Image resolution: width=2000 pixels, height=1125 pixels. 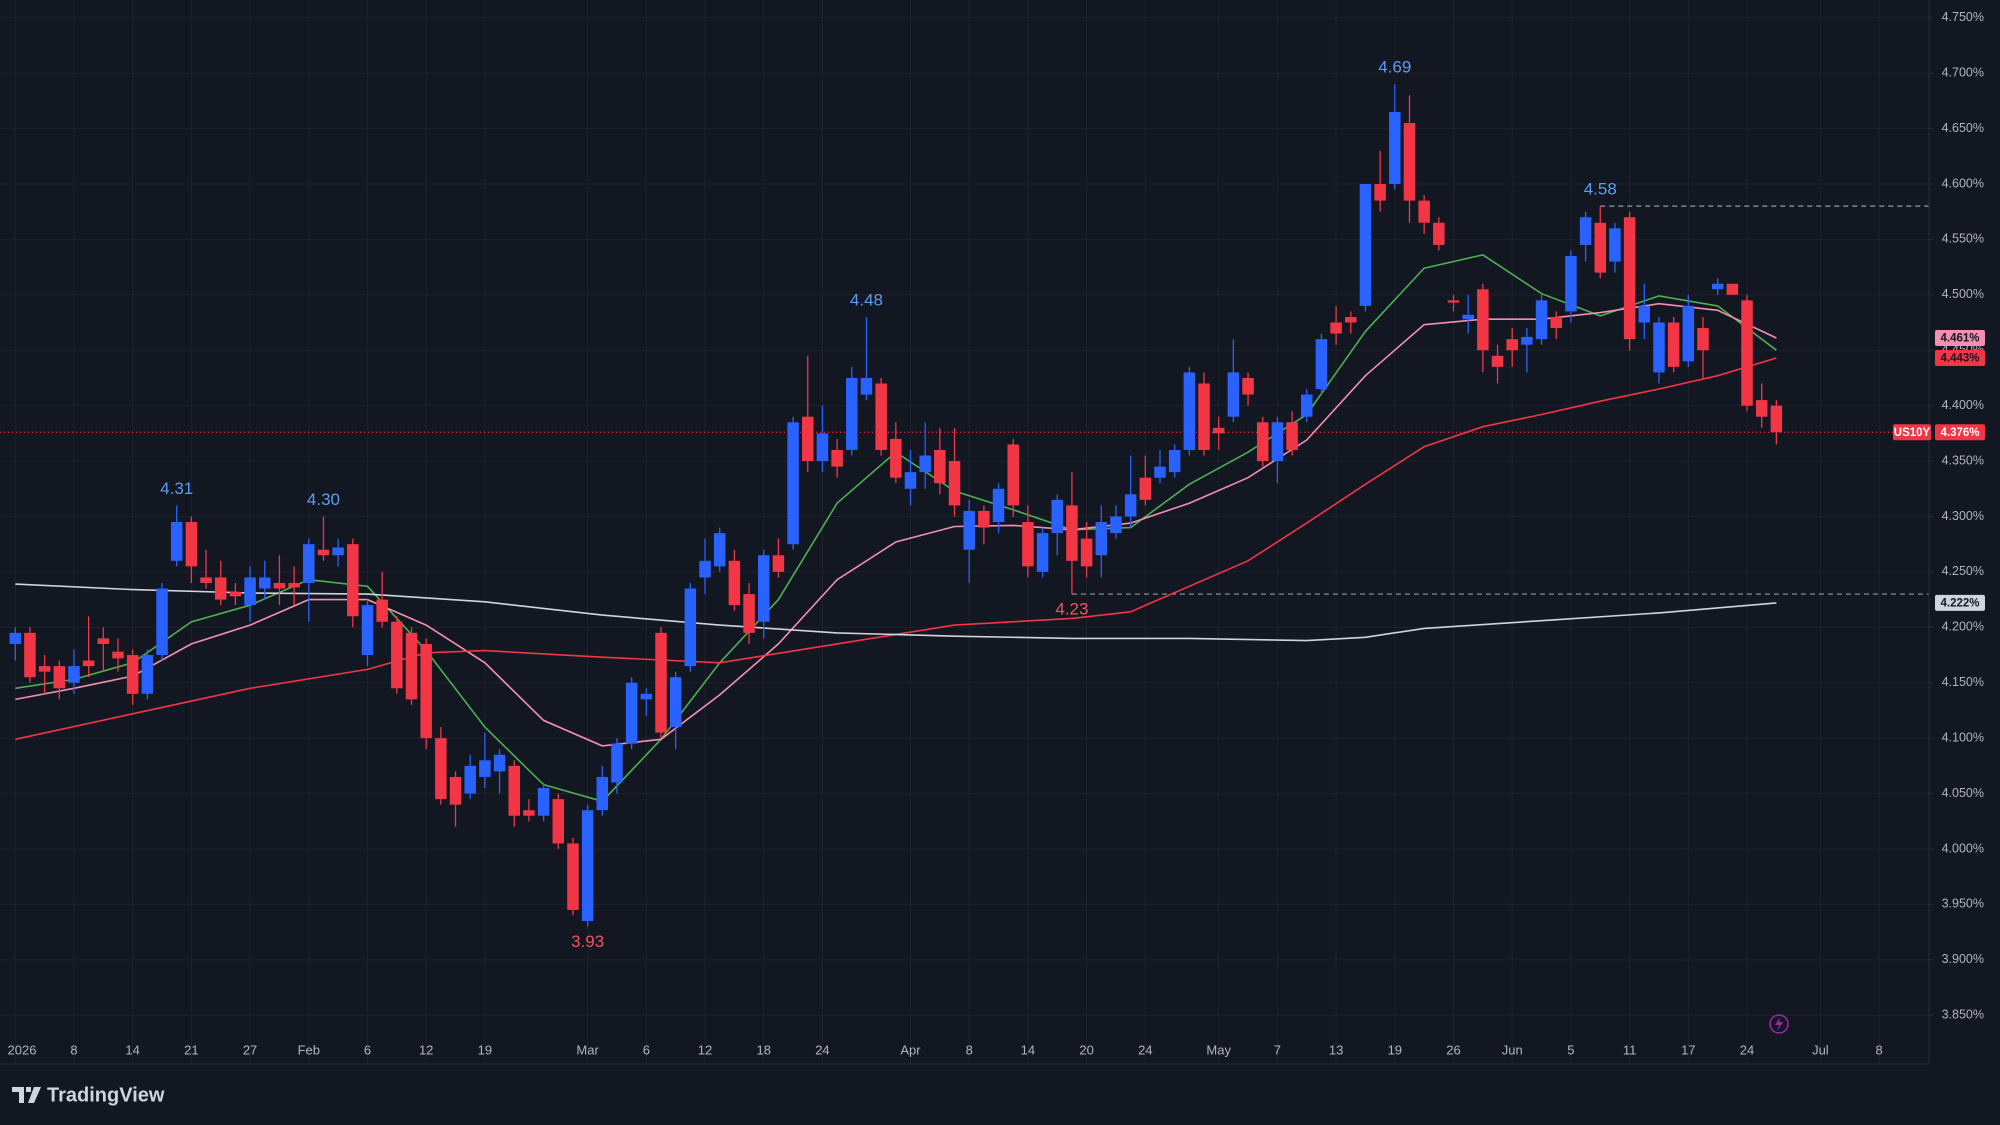 What do you see at coordinates (1963, 405) in the screenshot?
I see `y-tick-label: 4.400%` at bounding box center [1963, 405].